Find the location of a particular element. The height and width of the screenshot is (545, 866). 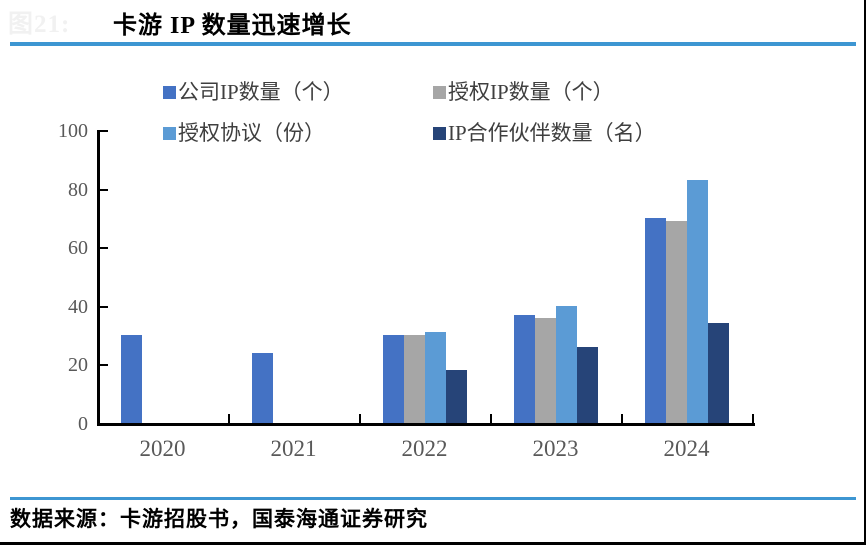

legend-swatch-ip-partners is located at coordinates (439, 133).